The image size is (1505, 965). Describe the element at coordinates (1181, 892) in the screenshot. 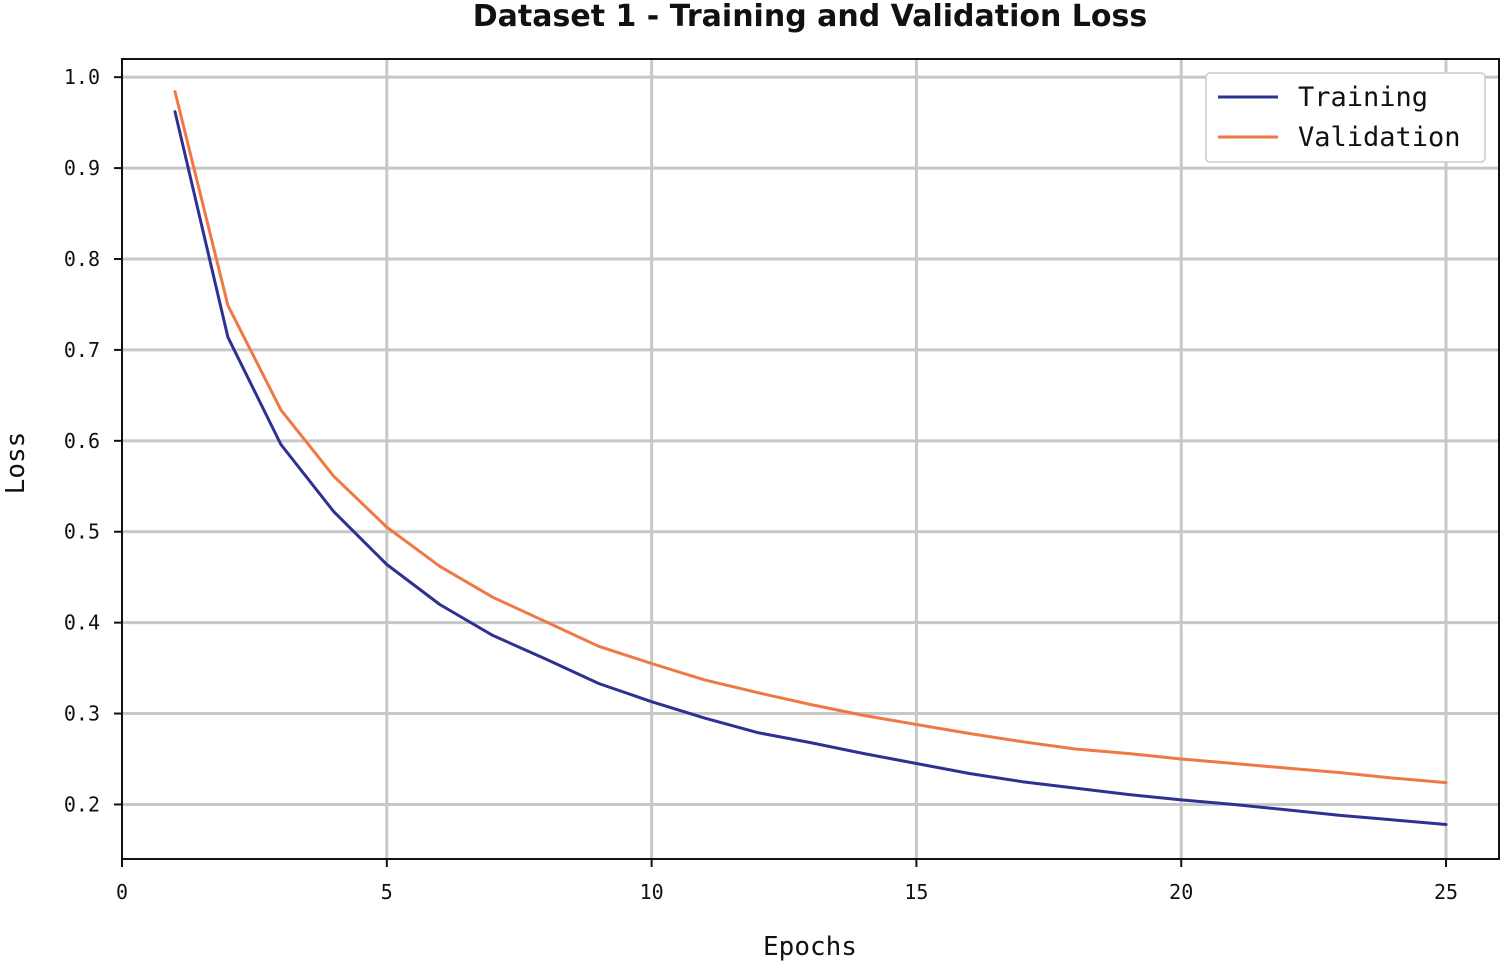

I see `x-tick-label: 20` at that location.